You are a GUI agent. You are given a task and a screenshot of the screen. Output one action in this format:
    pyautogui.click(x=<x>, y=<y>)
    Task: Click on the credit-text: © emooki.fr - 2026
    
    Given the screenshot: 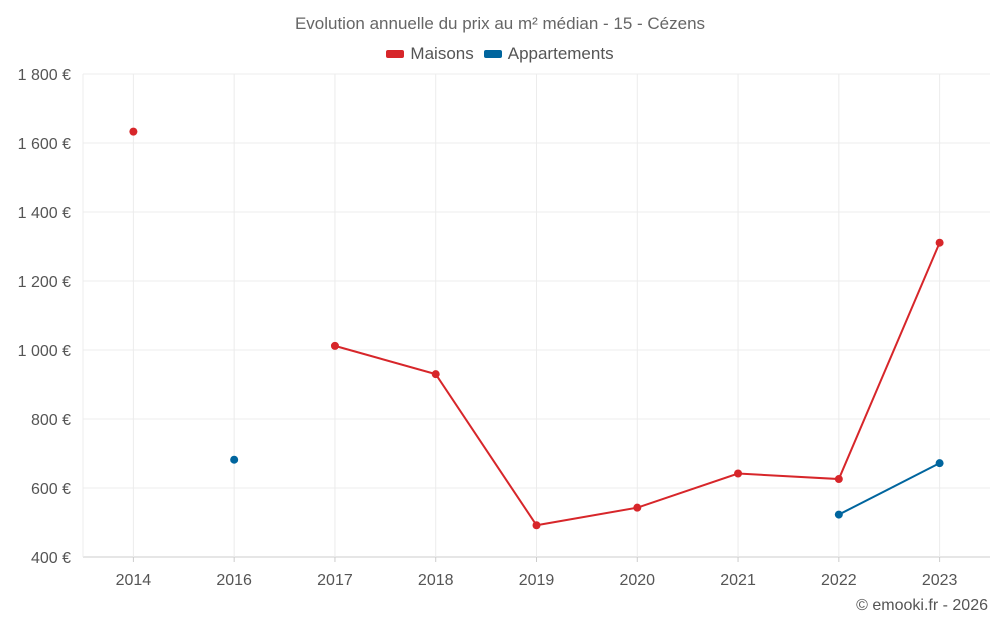 What is the action you would take?
    pyautogui.click(x=922, y=605)
    